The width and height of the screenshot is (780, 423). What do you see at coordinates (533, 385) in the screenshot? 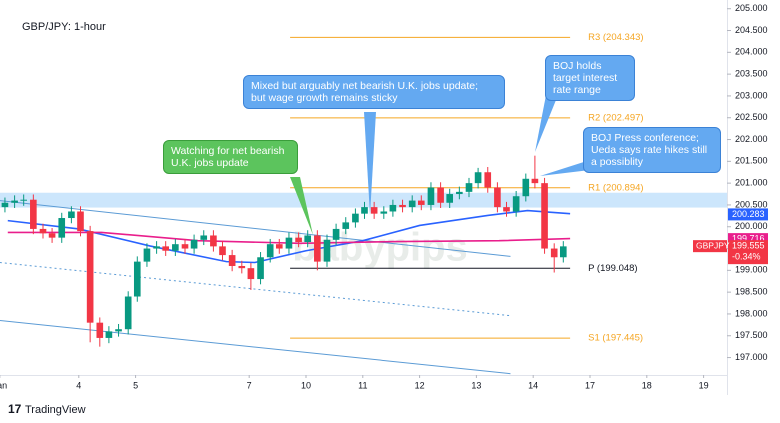
I see `x-tick-label: 14` at bounding box center [533, 385].